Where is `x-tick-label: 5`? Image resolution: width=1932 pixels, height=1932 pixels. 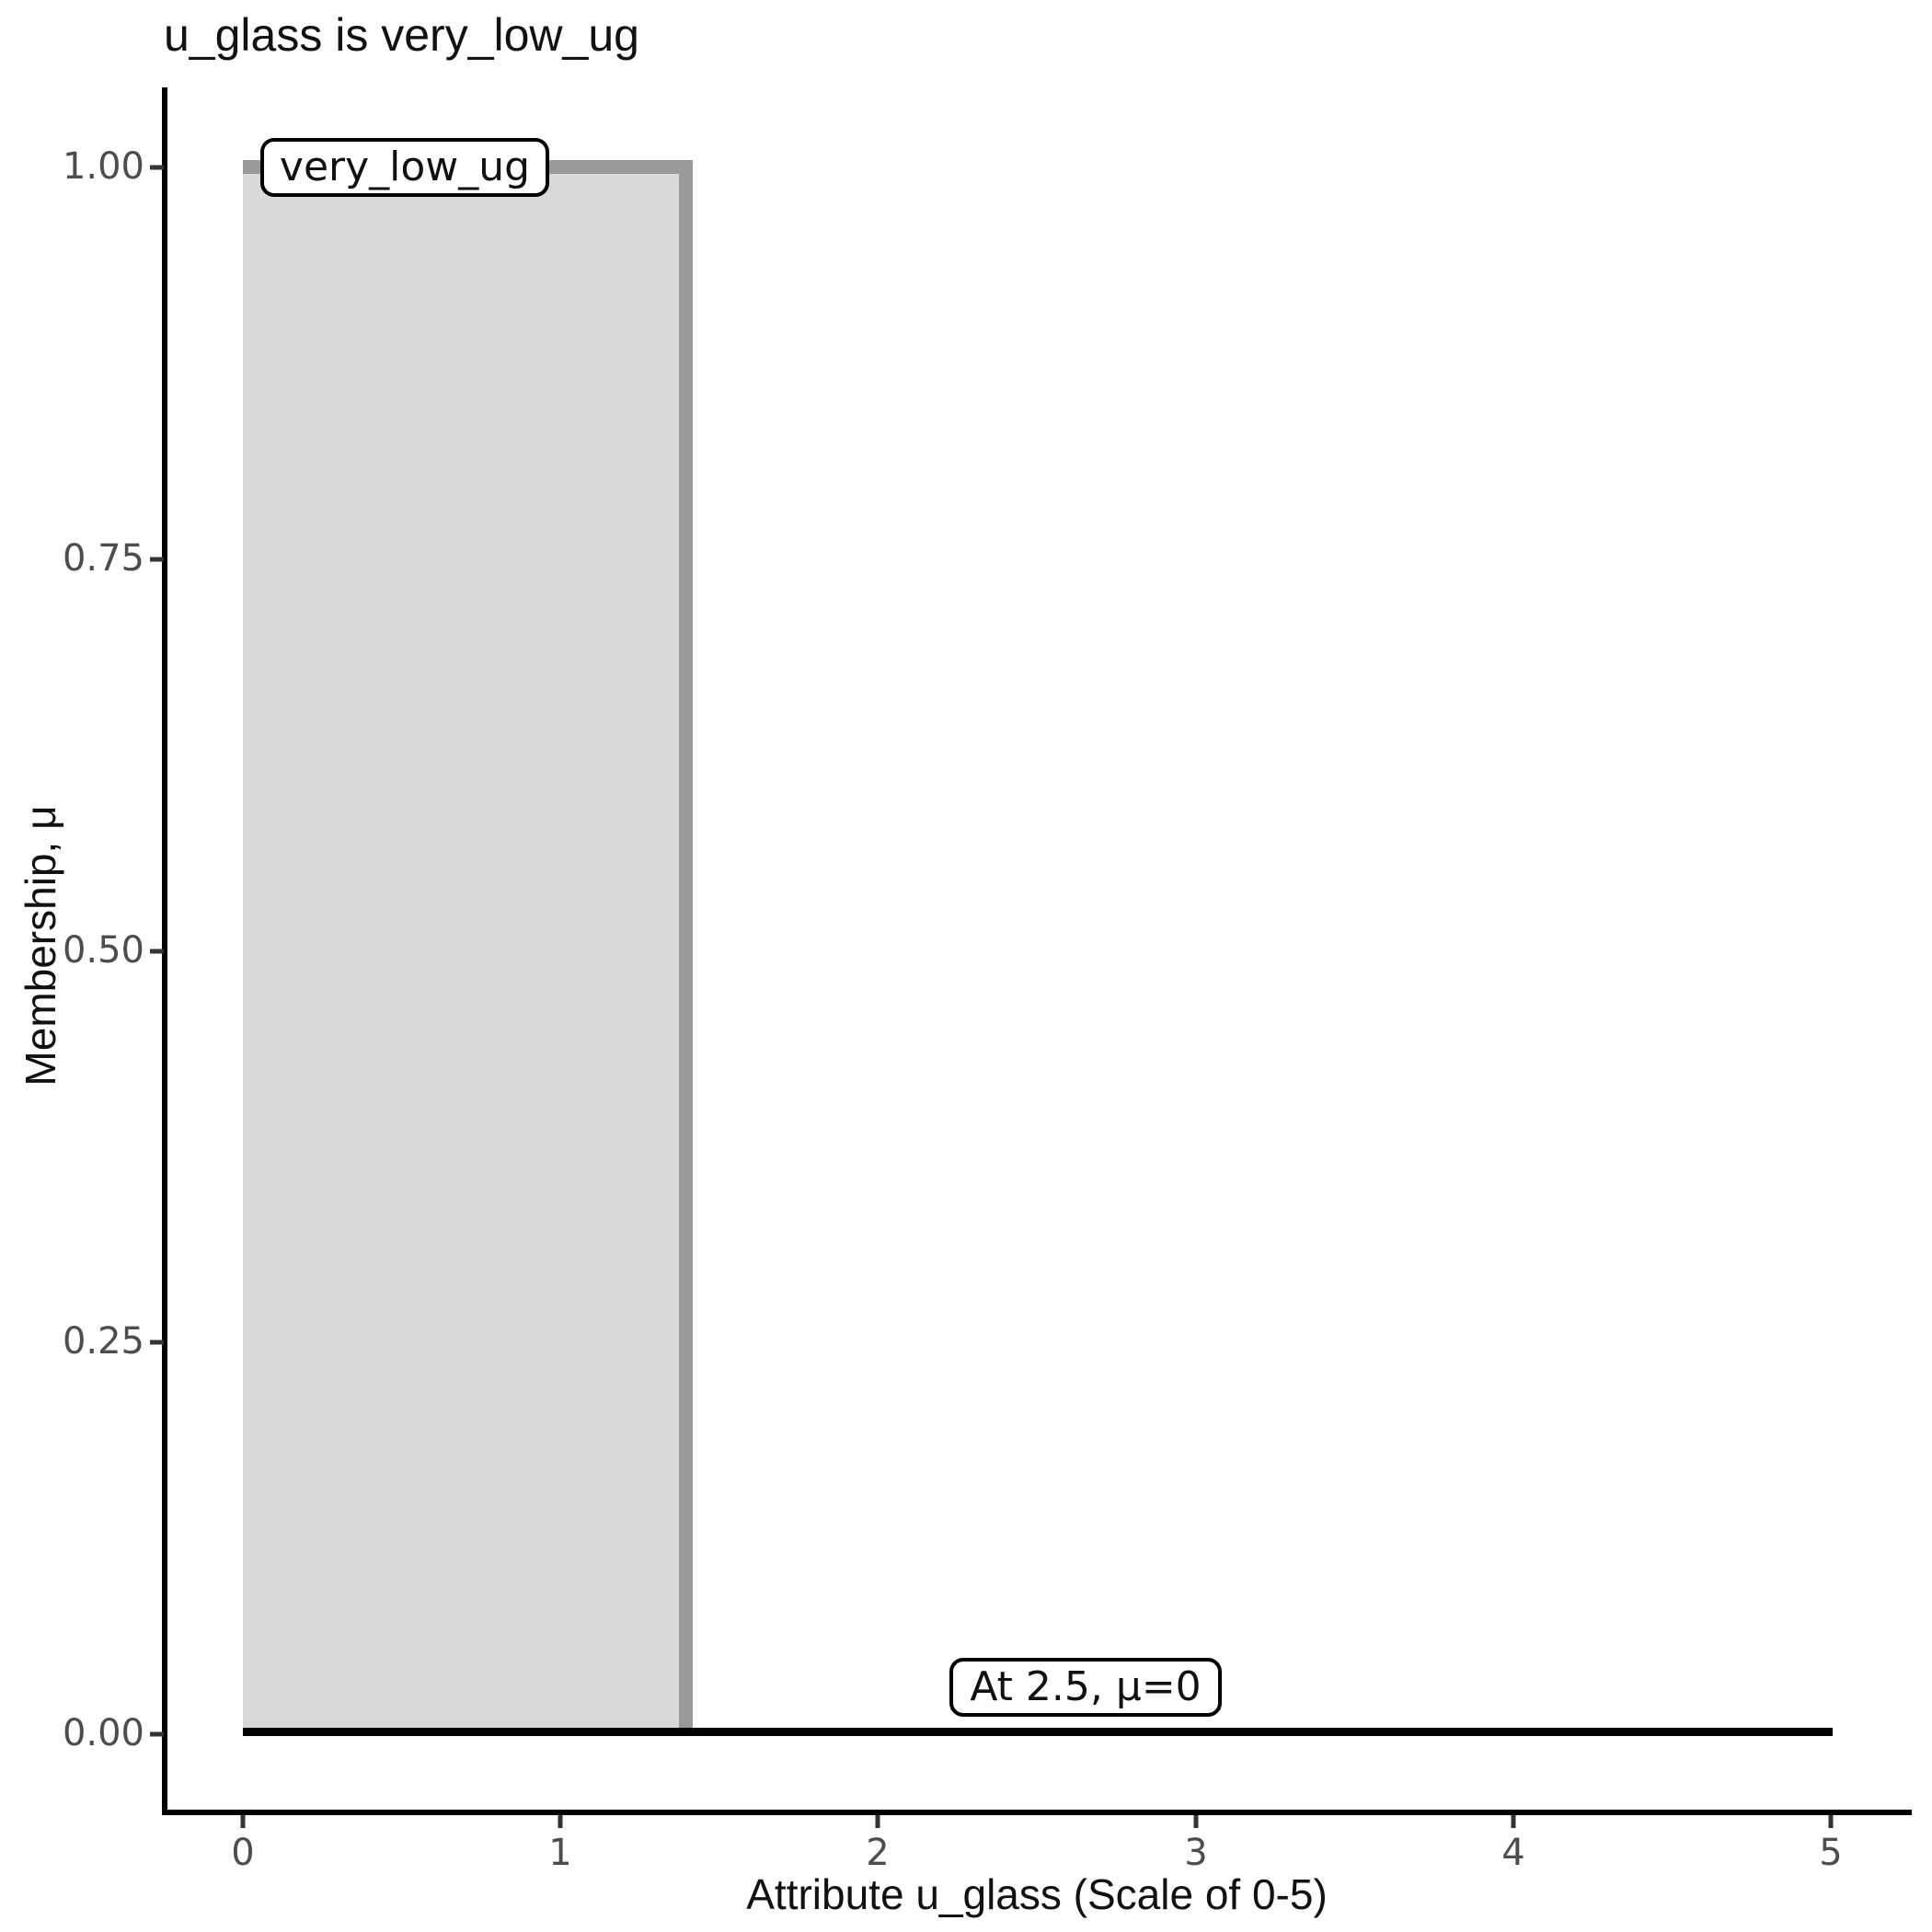
x-tick-label: 5 is located at coordinates (1831, 1853).